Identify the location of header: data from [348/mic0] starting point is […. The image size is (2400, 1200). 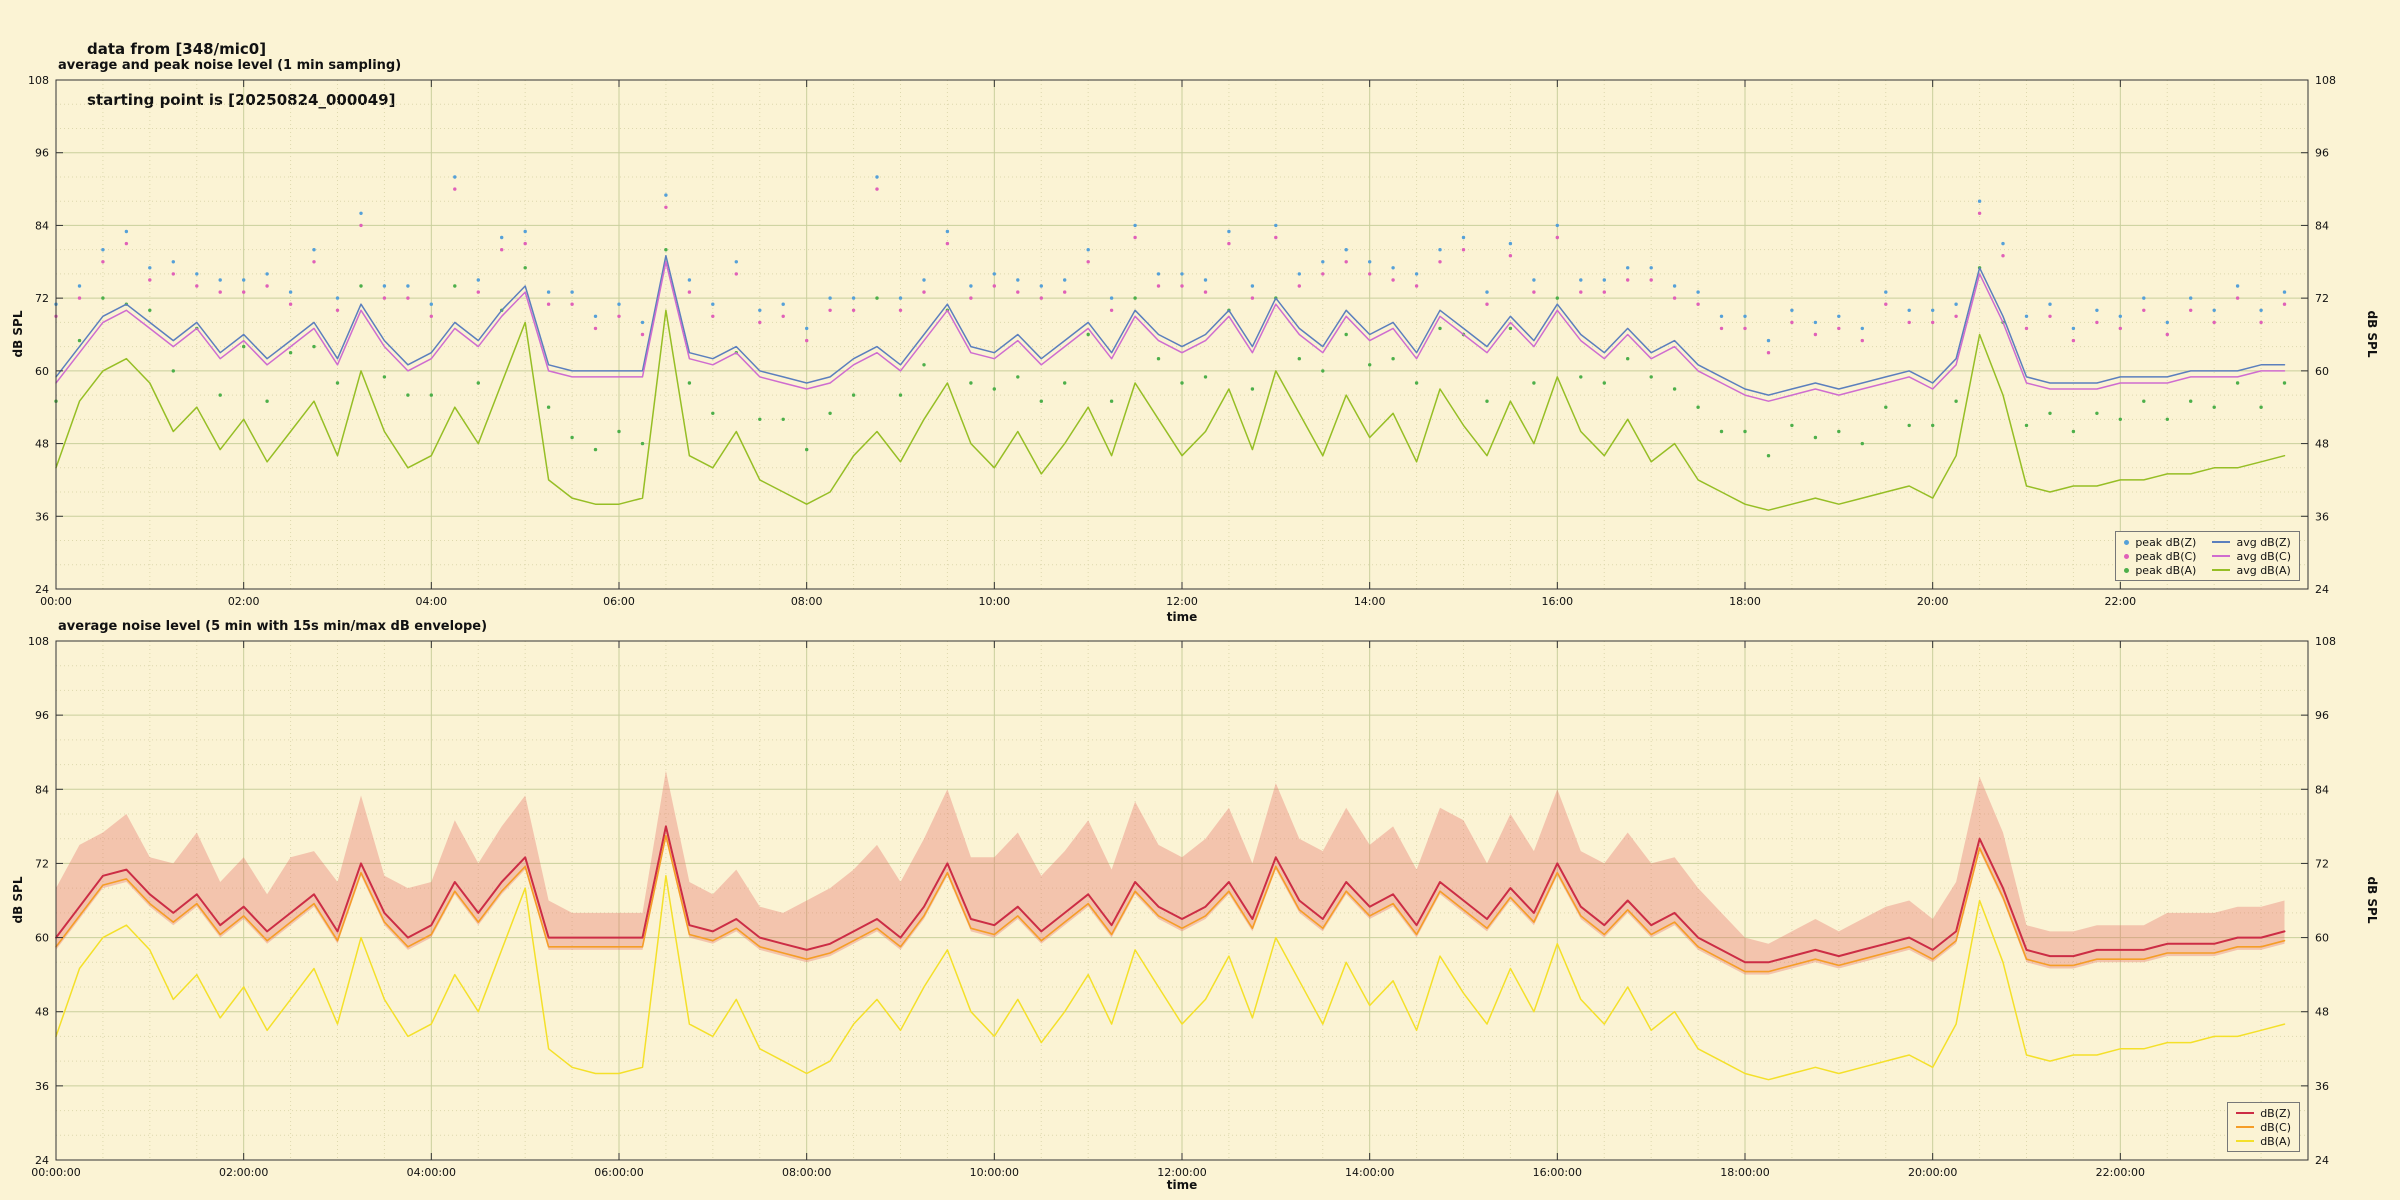
(241, 66).